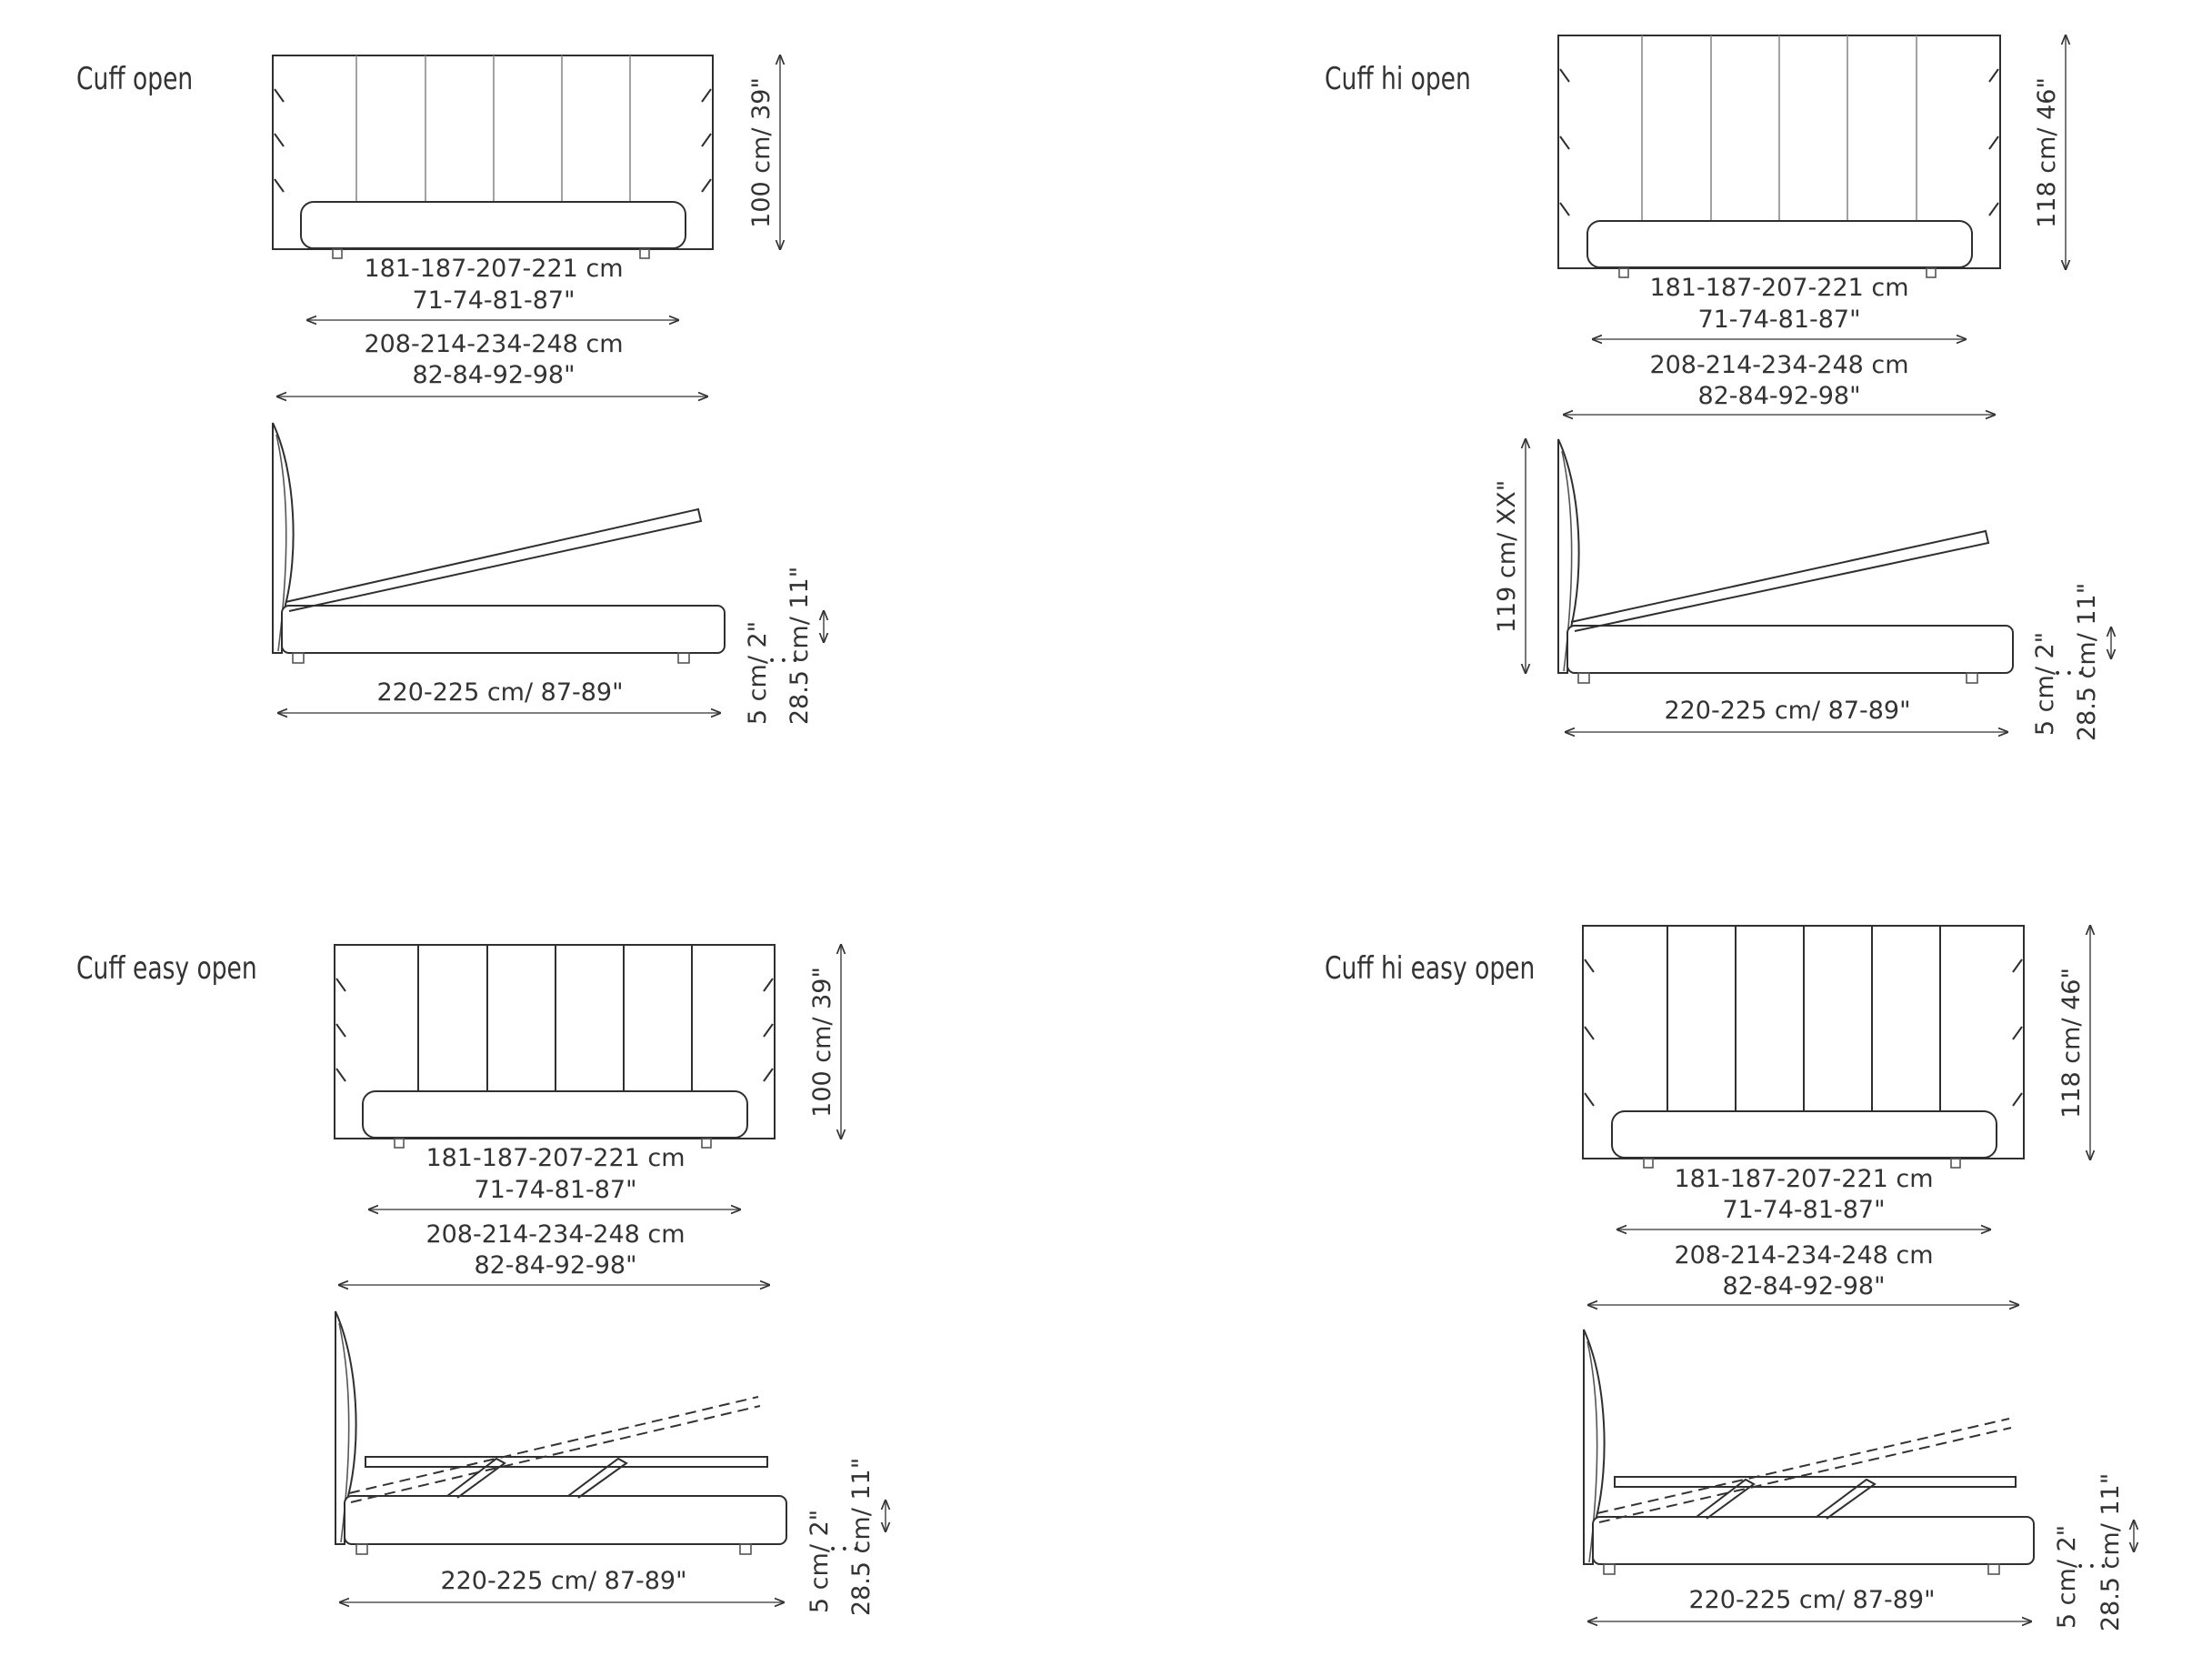 The height and width of the screenshot is (1656, 2212). What do you see at coordinates (1507, 557) in the screenshot?
I see `side-height-label: 119 cm/ XX"` at bounding box center [1507, 557].